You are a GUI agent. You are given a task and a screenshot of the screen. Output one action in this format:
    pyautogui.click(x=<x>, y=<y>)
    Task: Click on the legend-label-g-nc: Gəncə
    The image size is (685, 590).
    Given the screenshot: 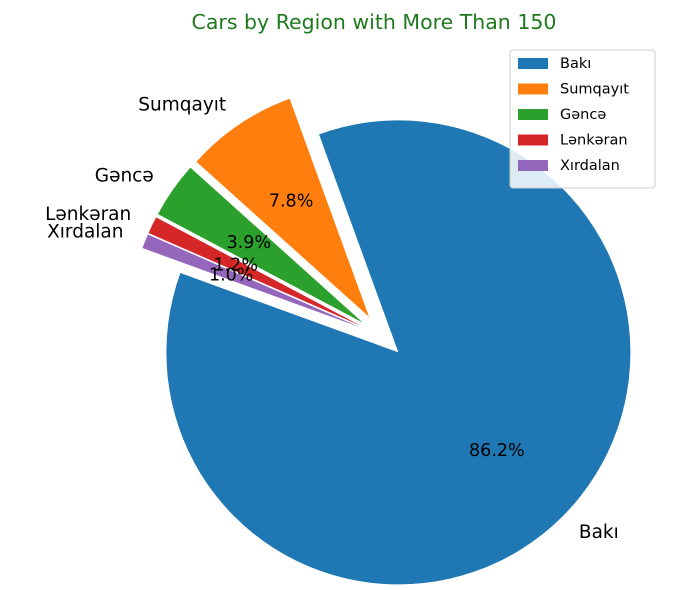 What is the action you would take?
    pyautogui.click(x=583, y=115)
    